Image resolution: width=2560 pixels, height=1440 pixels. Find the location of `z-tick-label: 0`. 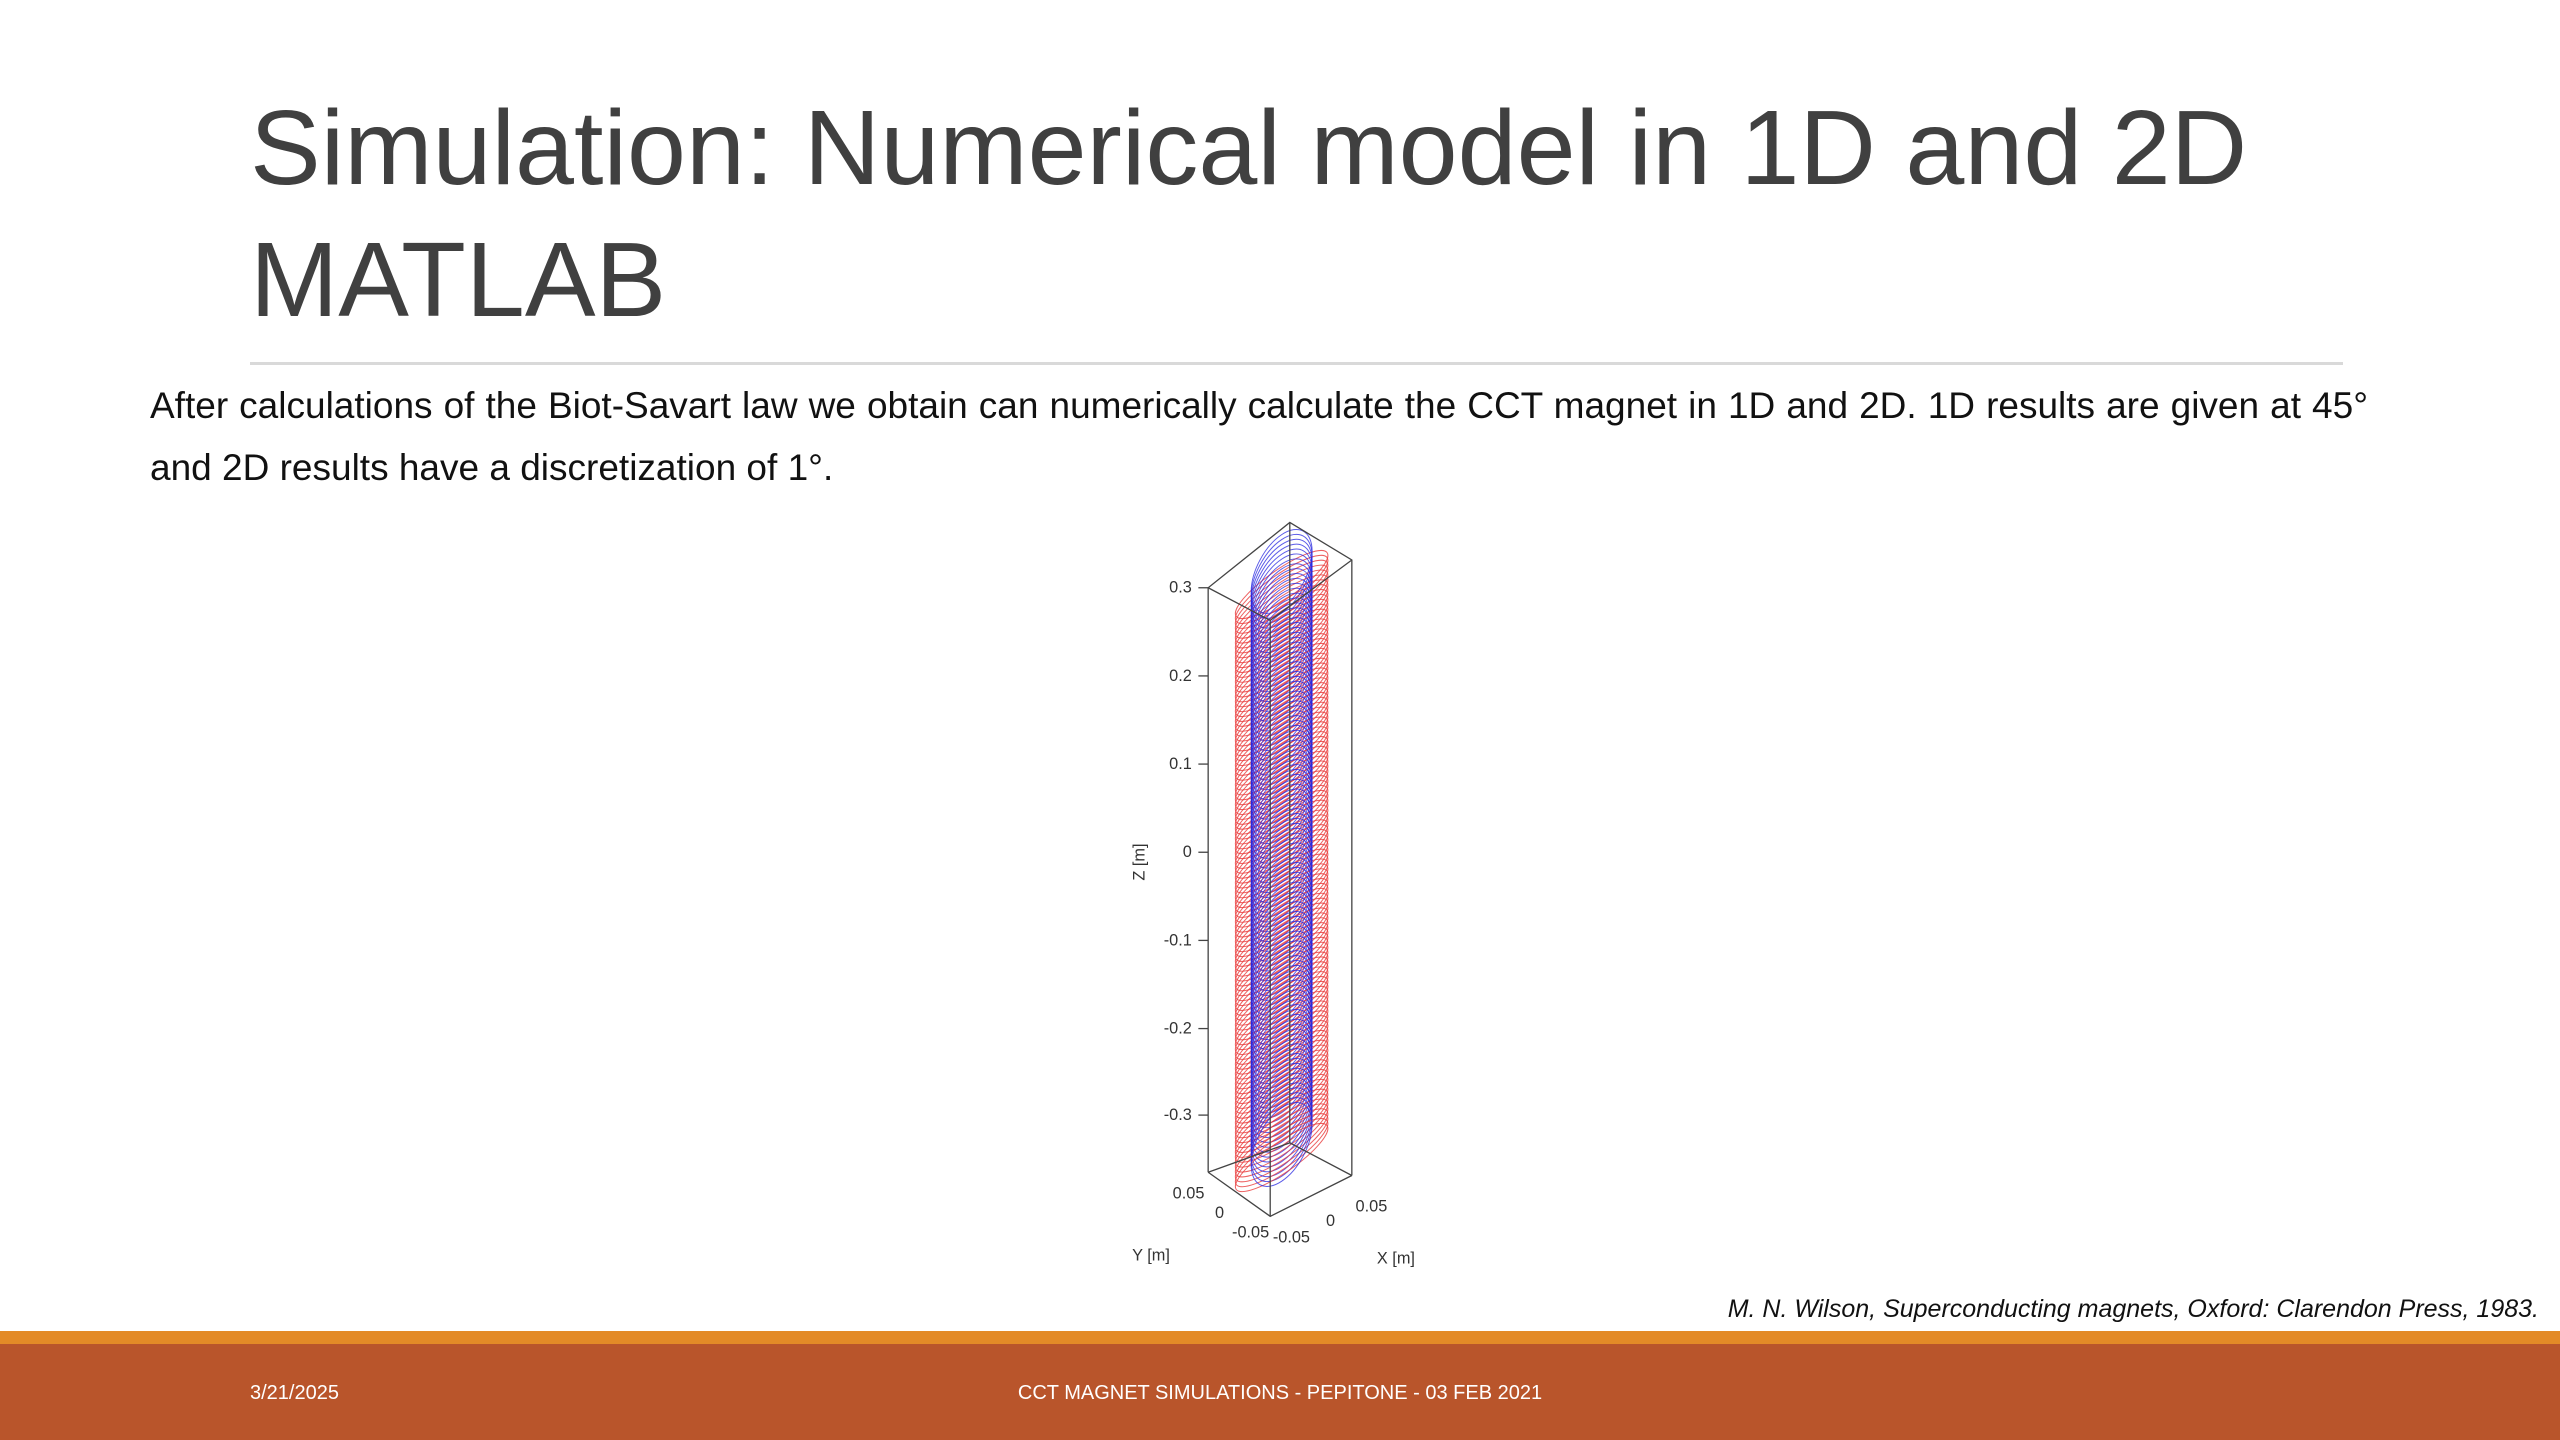

z-tick-label: 0 is located at coordinates (1187, 852).